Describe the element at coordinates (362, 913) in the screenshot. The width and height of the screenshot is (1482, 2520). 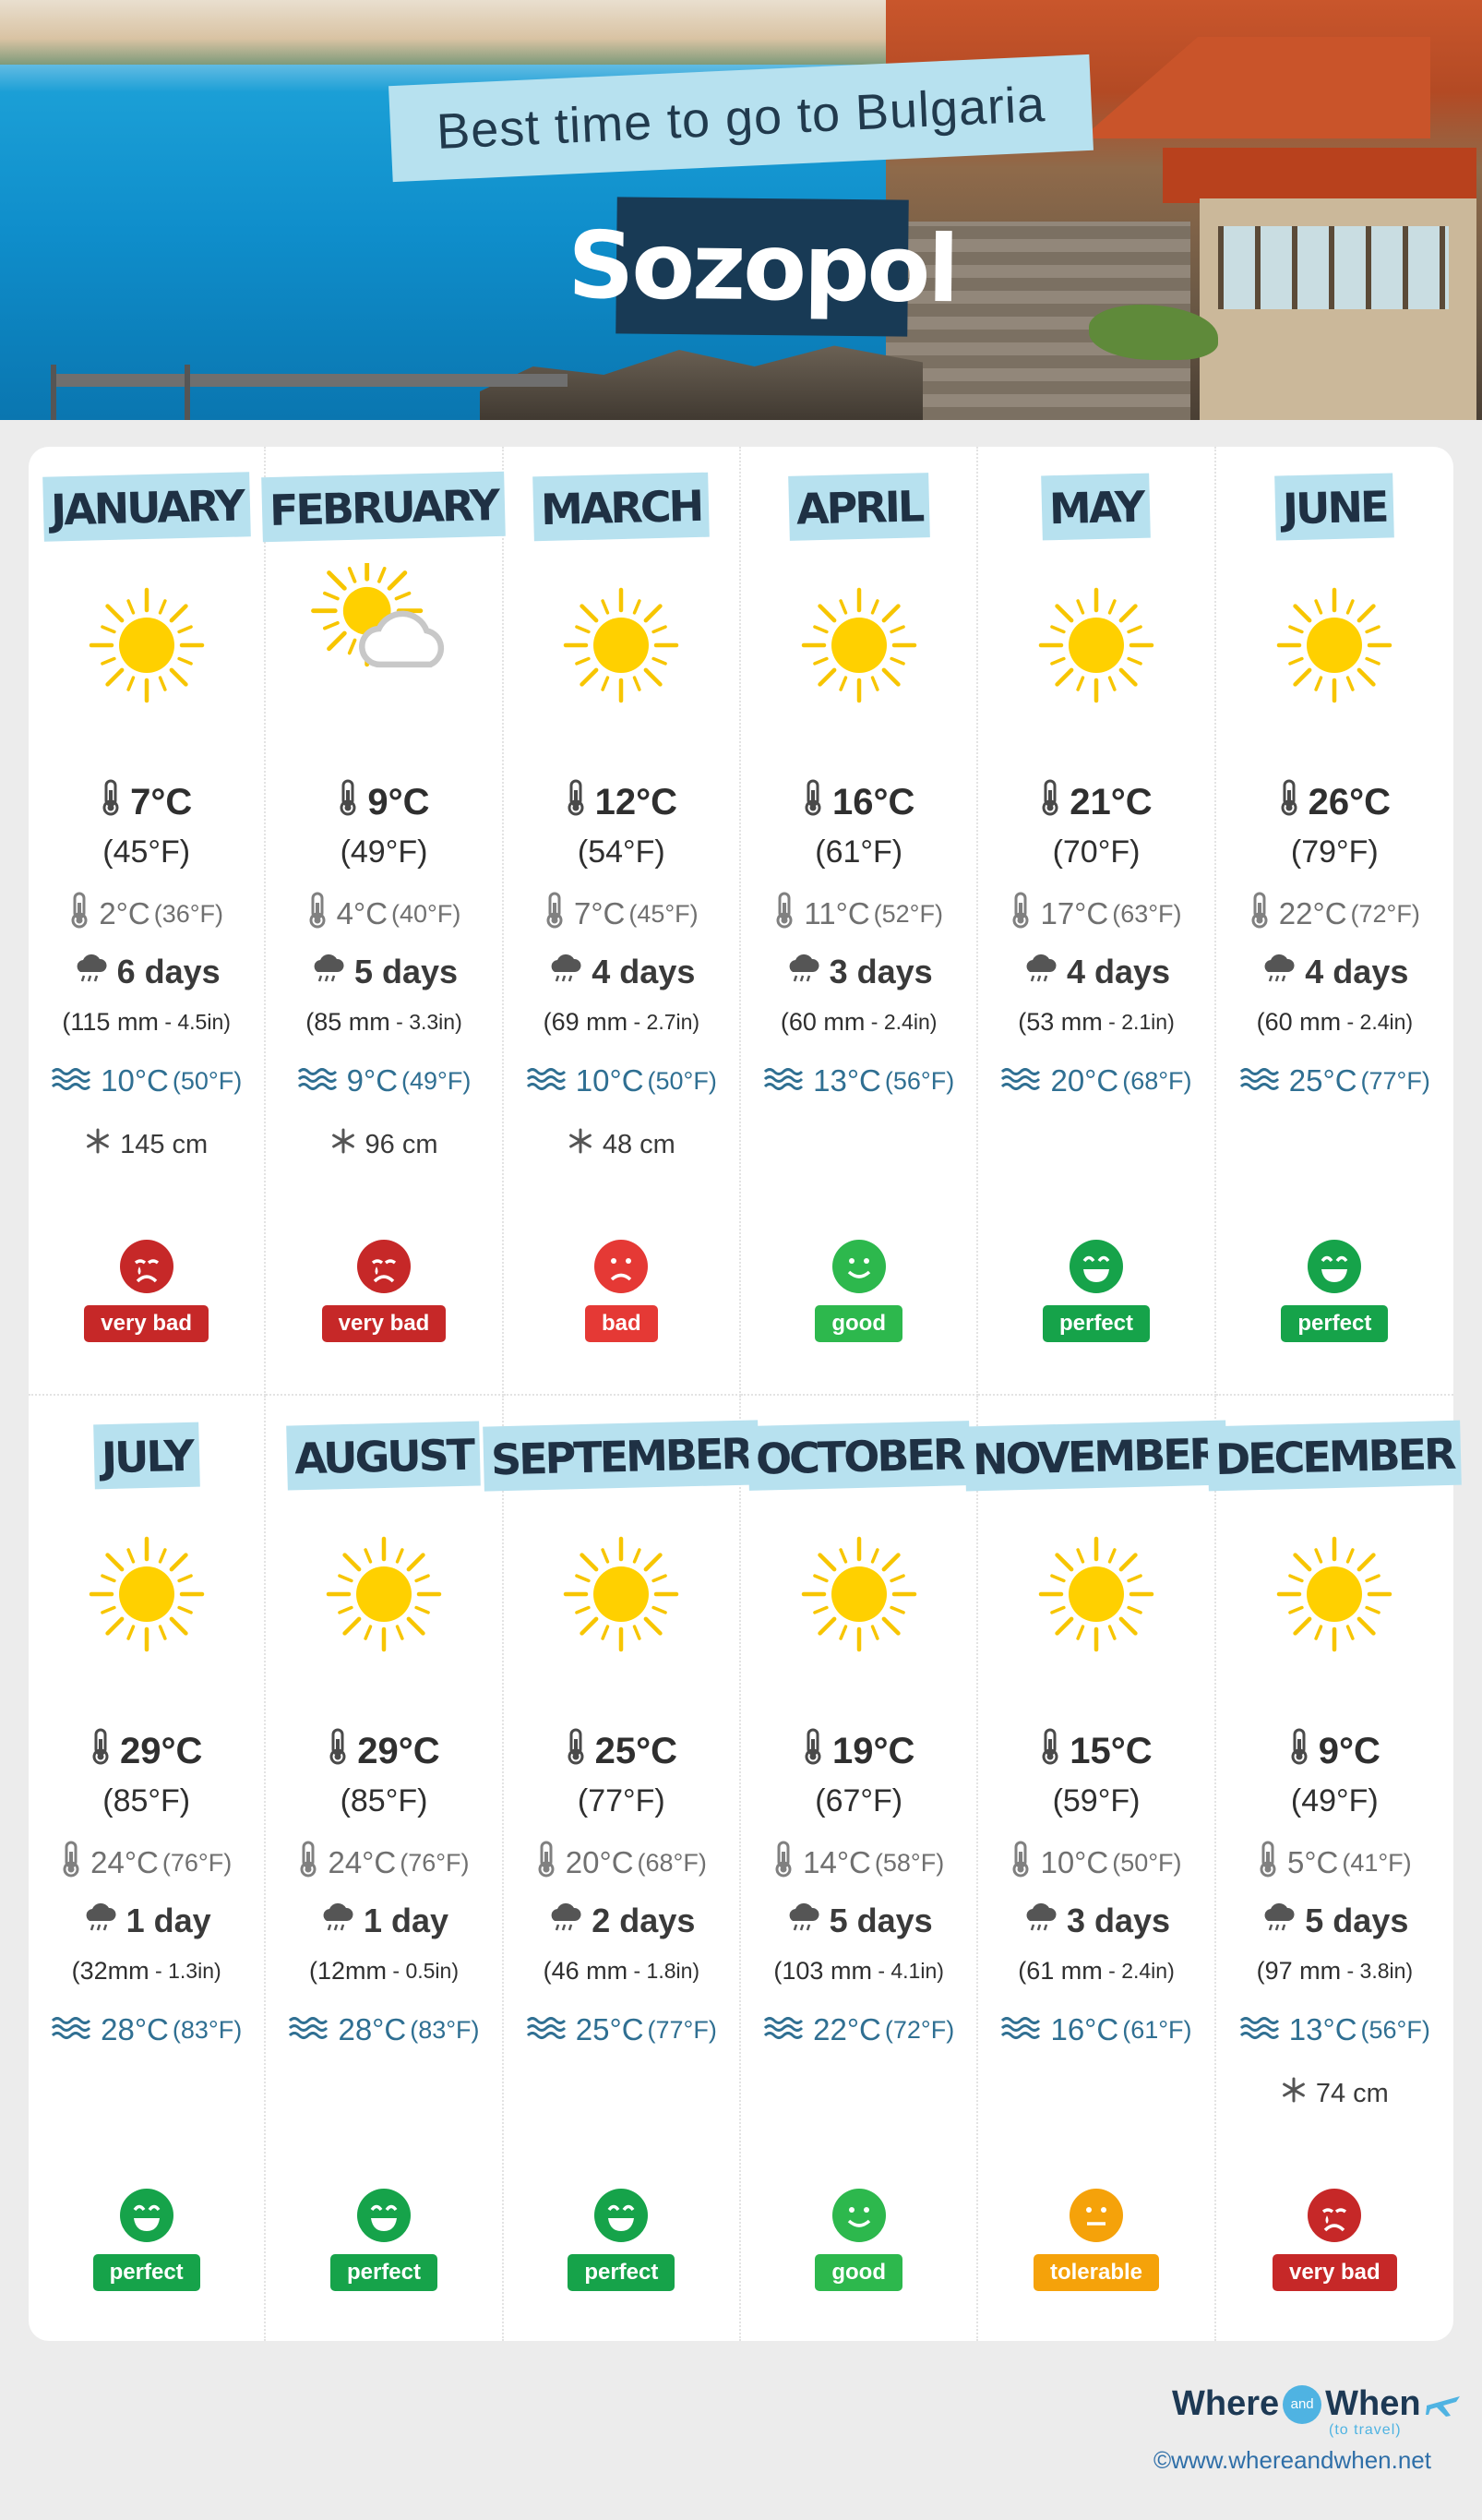
I see `min-temp: 4°C` at that location.